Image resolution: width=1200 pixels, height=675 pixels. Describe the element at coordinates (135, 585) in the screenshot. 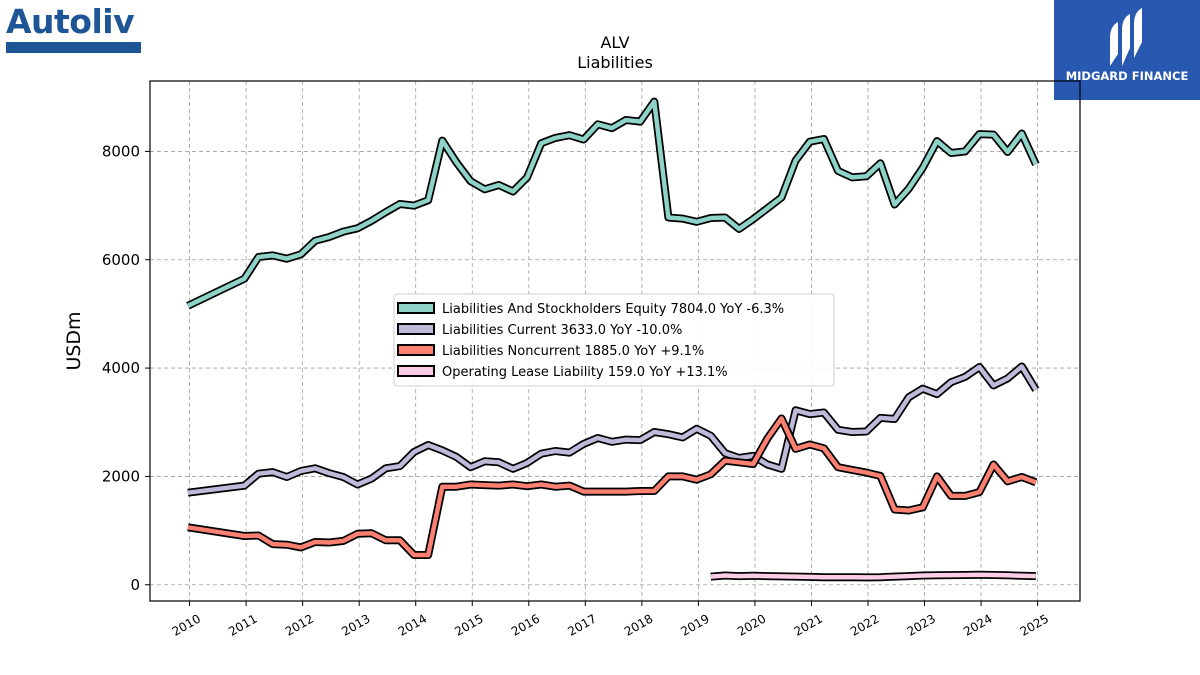

I see `y-tick-label: 0` at that location.